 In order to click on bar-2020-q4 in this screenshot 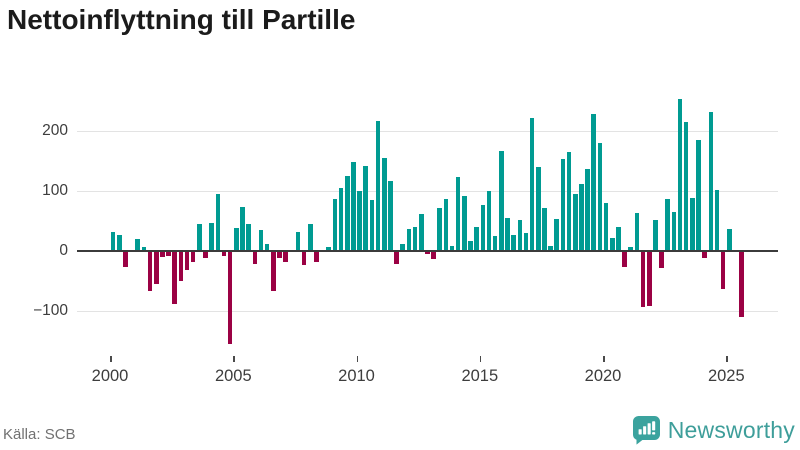, I will do `click(624, 259)`.